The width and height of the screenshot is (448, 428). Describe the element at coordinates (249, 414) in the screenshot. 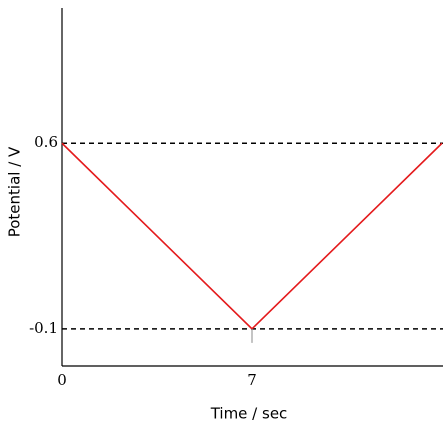

I see `x-axis-label: Time / sec` at that location.